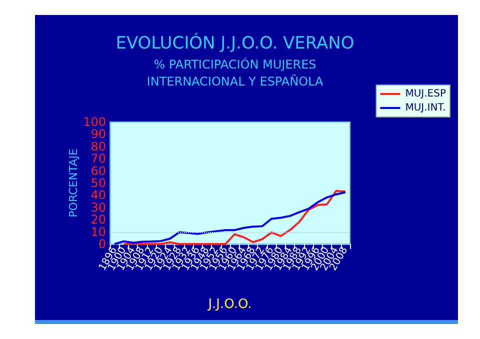 Image resolution: width=480 pixels, height=339 pixels. Describe the element at coordinates (98, 171) in the screenshot. I see `y-tick-label: 60` at that location.